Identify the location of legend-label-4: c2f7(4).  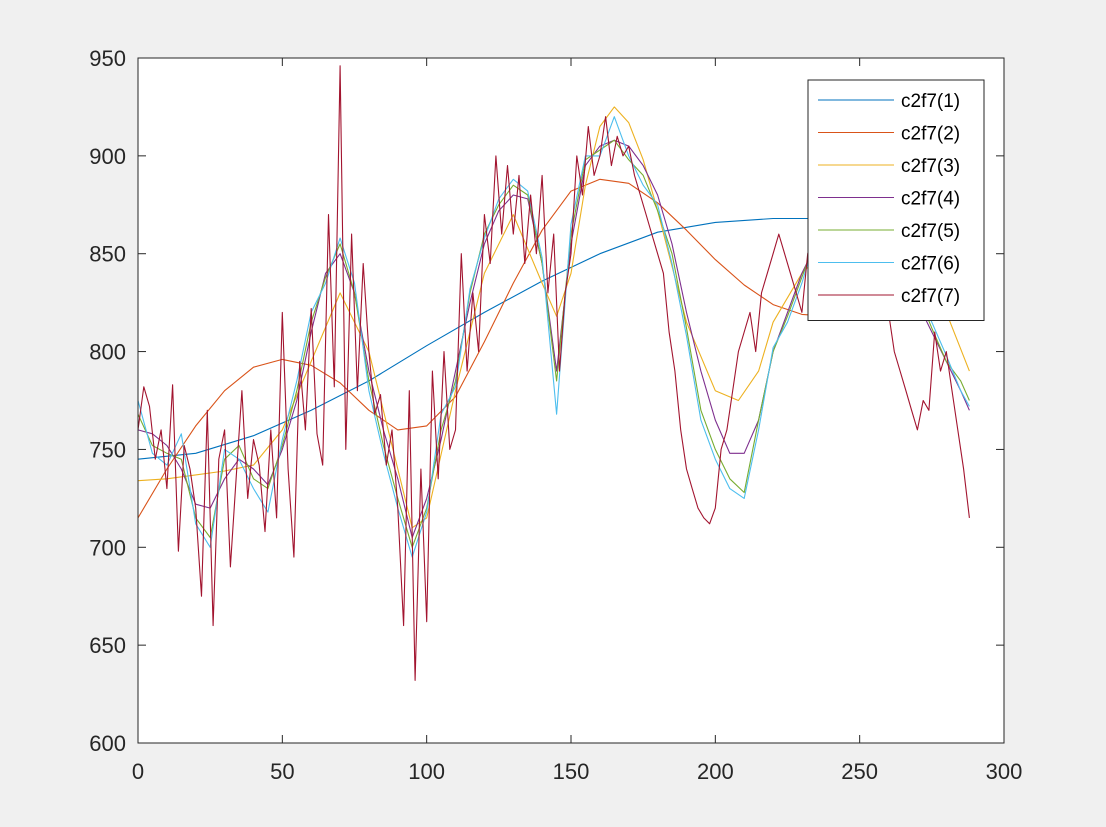
(930, 199).